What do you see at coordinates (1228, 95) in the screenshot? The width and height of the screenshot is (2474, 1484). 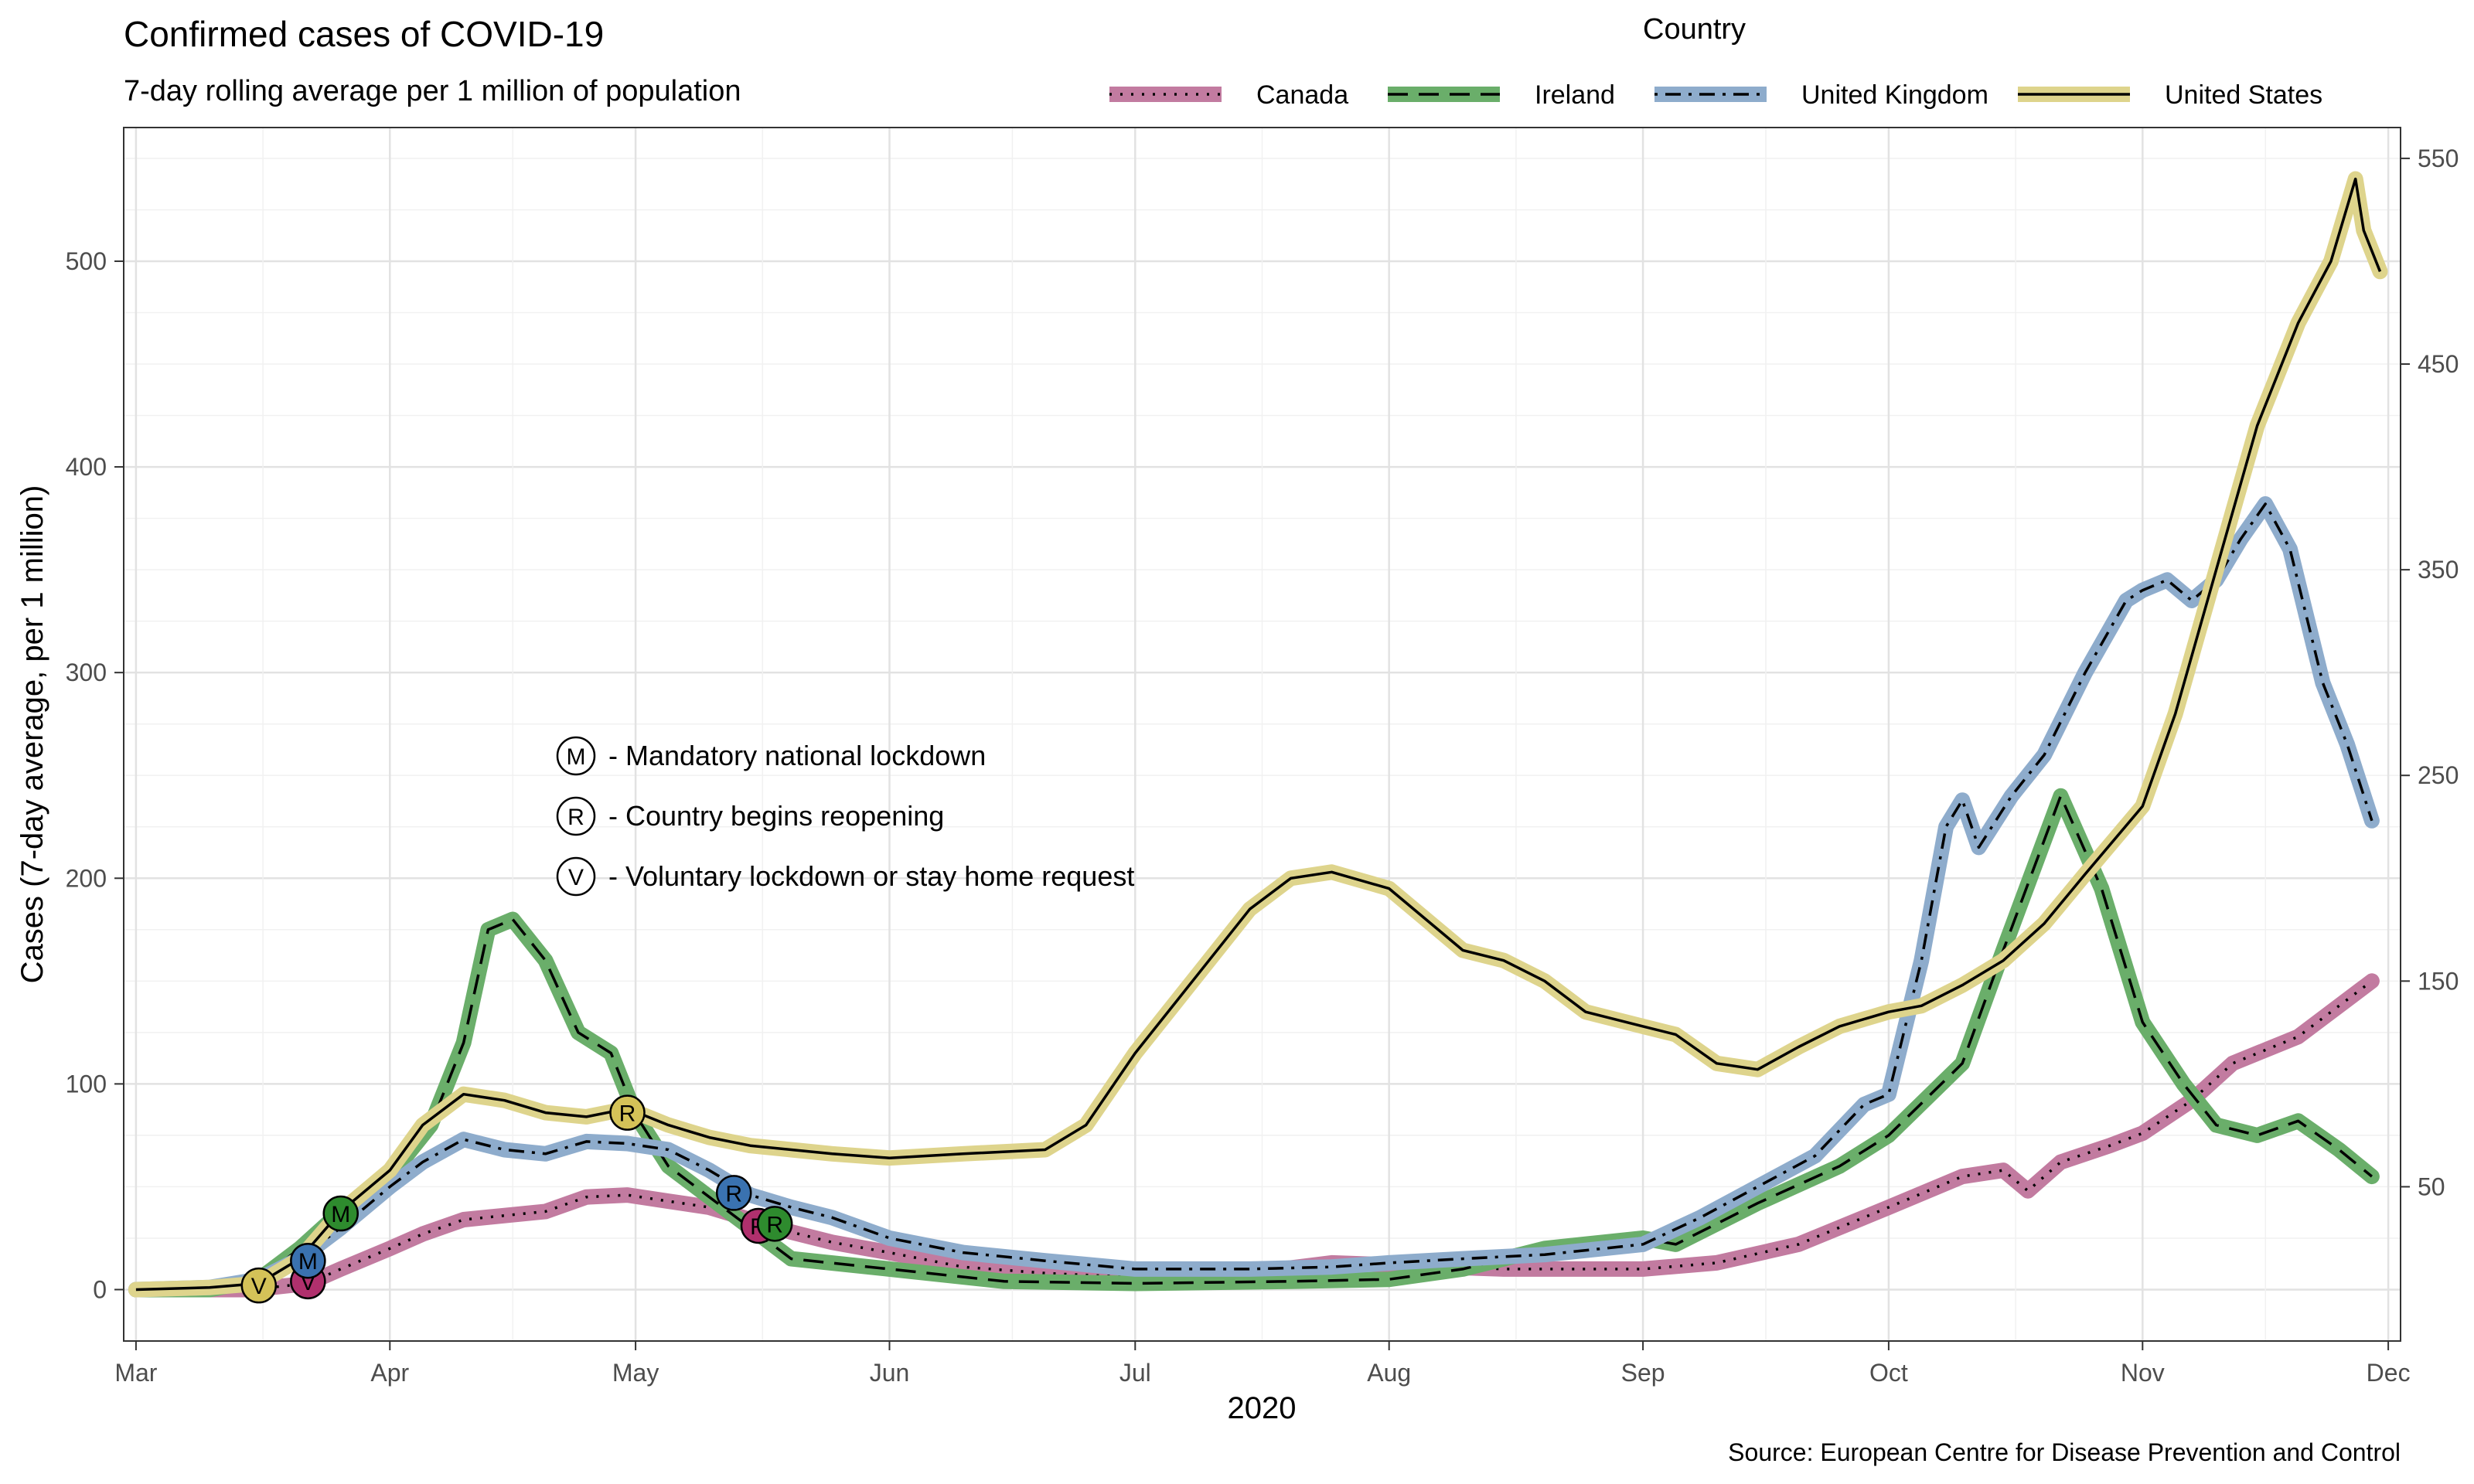 I see `legend-item: Canada` at bounding box center [1228, 95].